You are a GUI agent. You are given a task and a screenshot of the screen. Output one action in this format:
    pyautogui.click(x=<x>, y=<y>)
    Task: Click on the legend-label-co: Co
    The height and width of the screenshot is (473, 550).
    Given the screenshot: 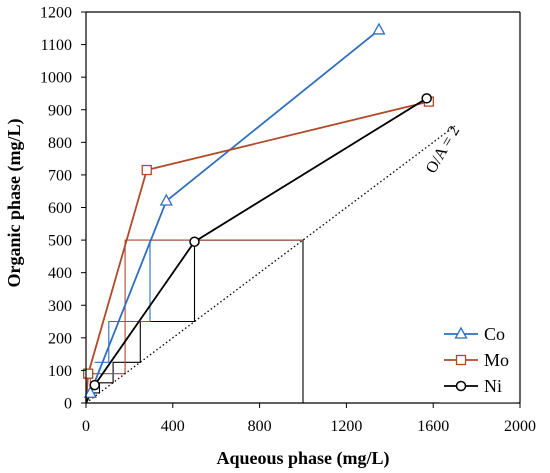 What is the action you would take?
    pyautogui.click(x=494, y=334)
    